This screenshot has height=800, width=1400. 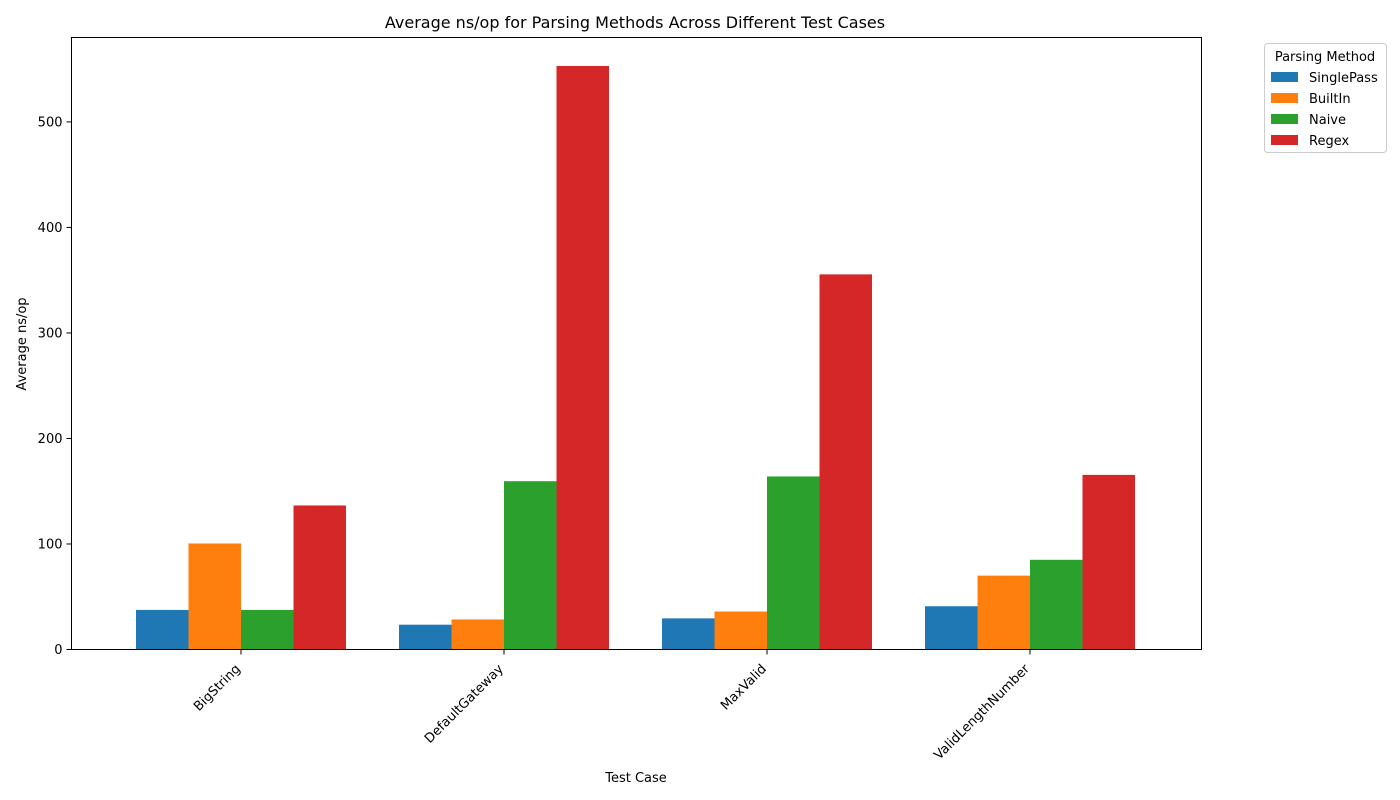 What do you see at coordinates (1056, 604) in the screenshot?
I see `bar-naive-validlengthnumber` at bounding box center [1056, 604].